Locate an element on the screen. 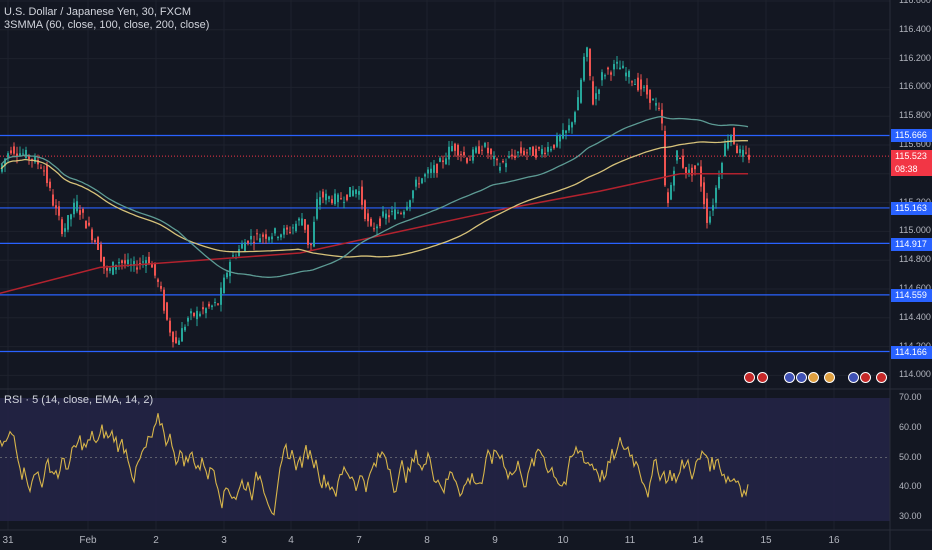 The width and height of the screenshot is (932, 550). price-tick: 115.200 is located at coordinates (915, 202).